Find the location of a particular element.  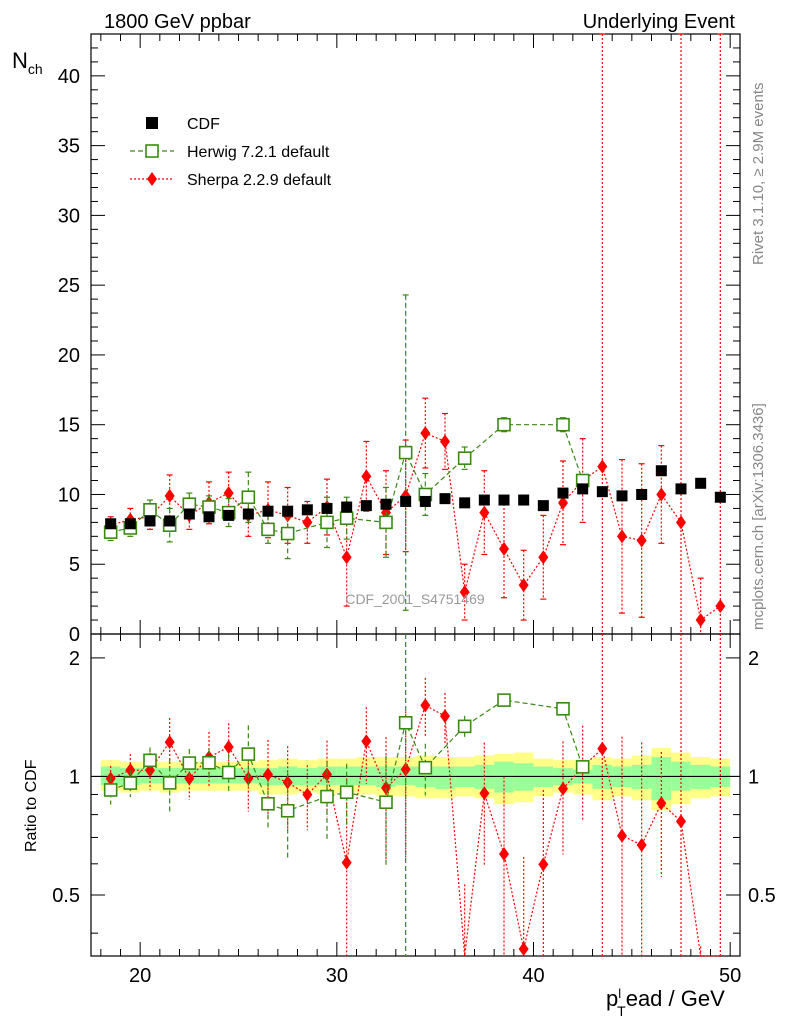

x-axis-label-sub: T is located at coordinates (621, 1011).